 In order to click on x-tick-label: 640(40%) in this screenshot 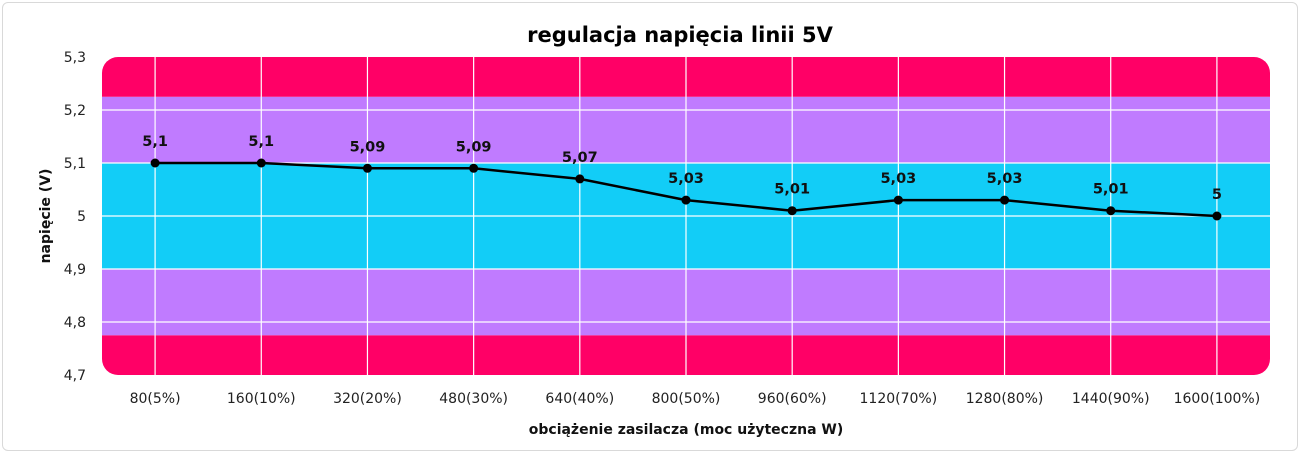, I will do `click(579, 399)`.